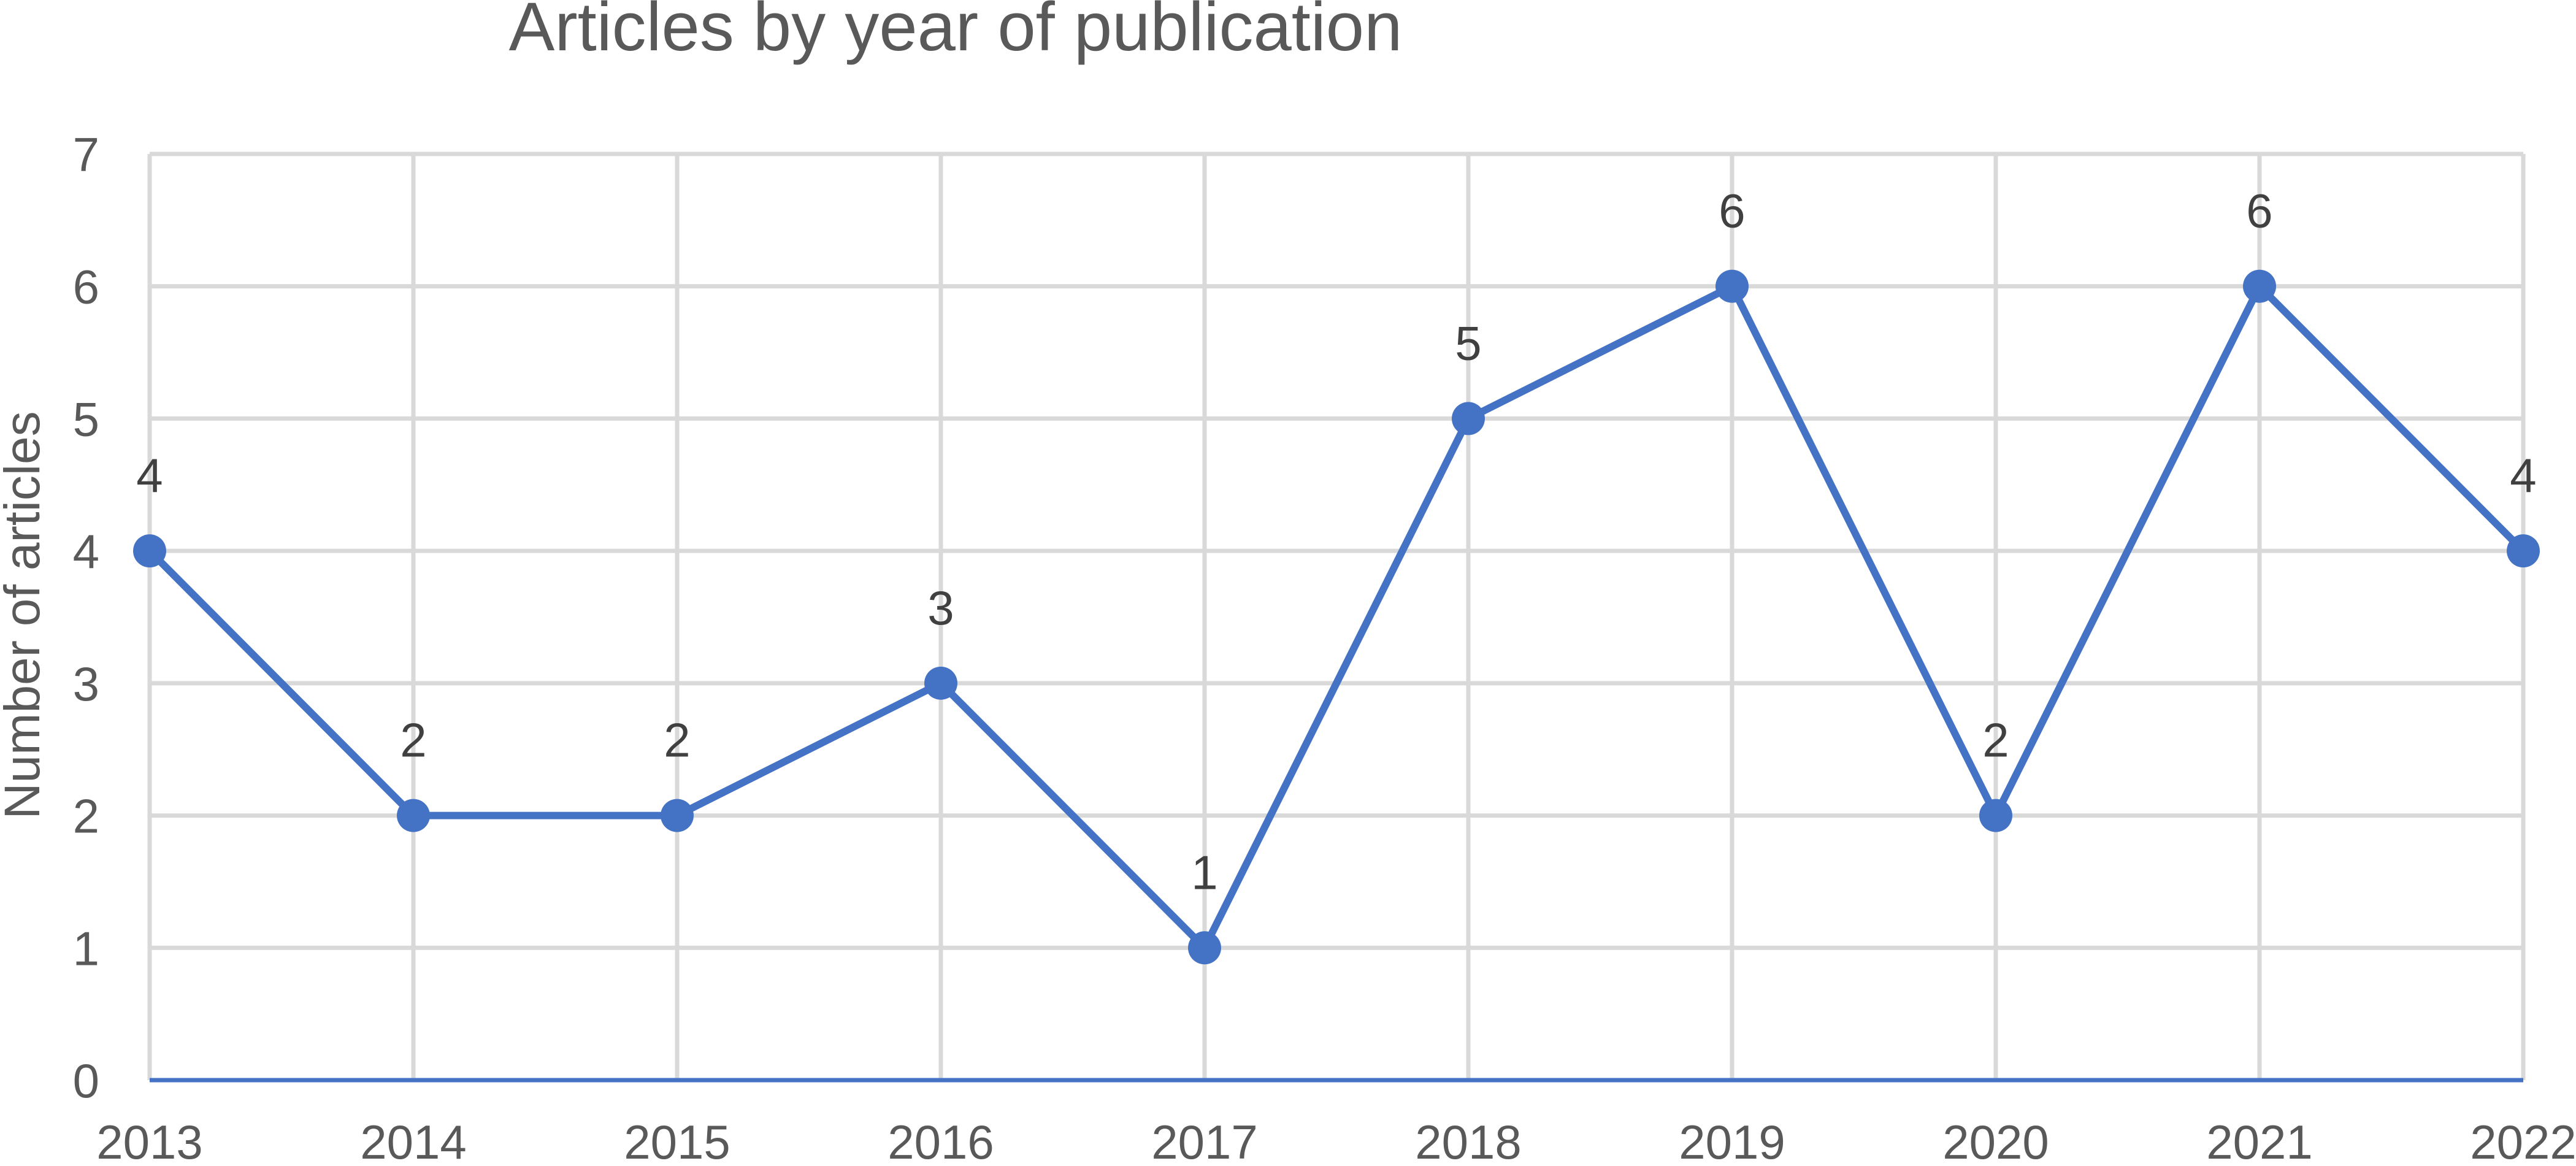 Image resolution: width=2576 pixels, height=1166 pixels. Describe the element at coordinates (25, 615) in the screenshot. I see `y-axis-title: Number of articles` at that location.